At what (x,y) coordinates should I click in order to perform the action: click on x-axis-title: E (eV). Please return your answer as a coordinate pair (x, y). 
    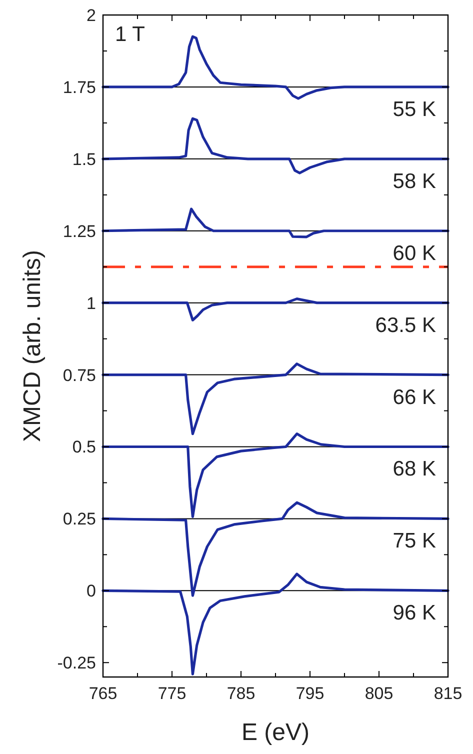
    Looking at the image, I should click on (275, 732).